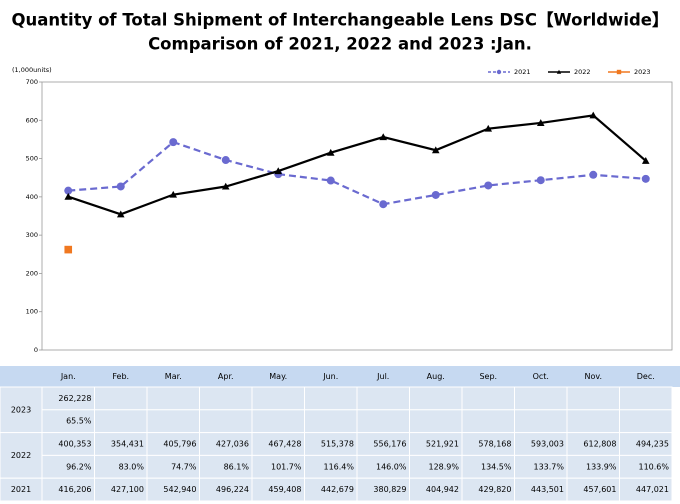 This screenshot has height=504, width=680. Describe the element at coordinates (653, 466) in the screenshot. I see `table-cell: 110.6%` at that location.